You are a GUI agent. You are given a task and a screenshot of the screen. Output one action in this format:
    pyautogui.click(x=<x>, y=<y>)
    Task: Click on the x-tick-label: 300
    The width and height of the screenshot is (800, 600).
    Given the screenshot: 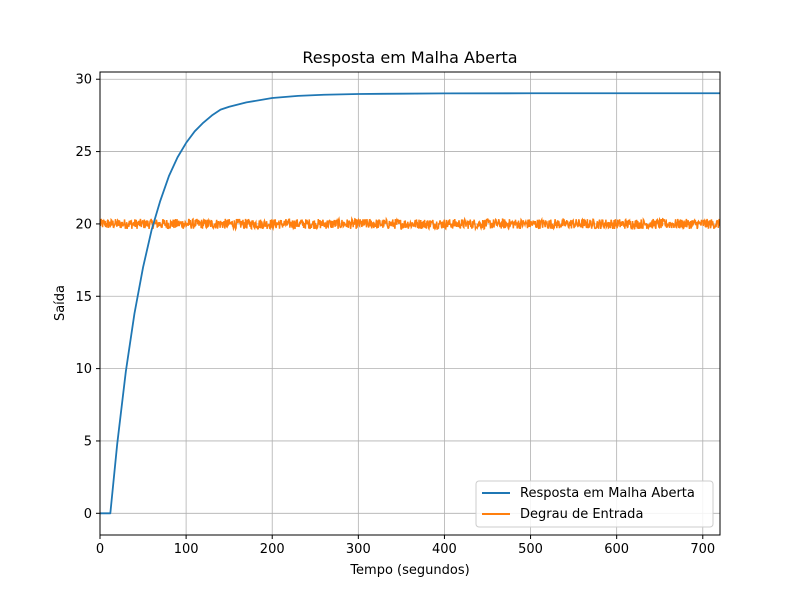 What is the action you would take?
    pyautogui.click(x=358, y=549)
    